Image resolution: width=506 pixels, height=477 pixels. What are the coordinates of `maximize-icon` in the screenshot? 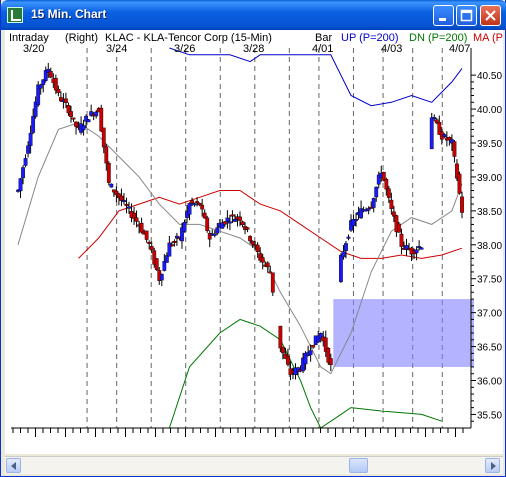 It's located at (466, 15).